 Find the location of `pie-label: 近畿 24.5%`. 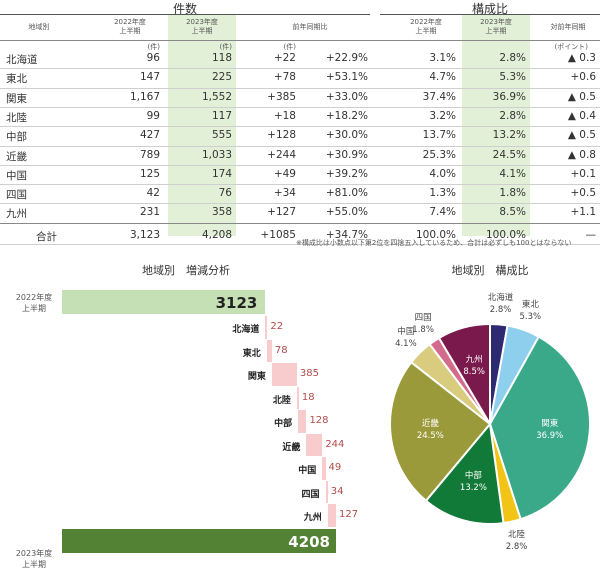

pie-label: 近畿 24.5% is located at coordinates (430, 430).